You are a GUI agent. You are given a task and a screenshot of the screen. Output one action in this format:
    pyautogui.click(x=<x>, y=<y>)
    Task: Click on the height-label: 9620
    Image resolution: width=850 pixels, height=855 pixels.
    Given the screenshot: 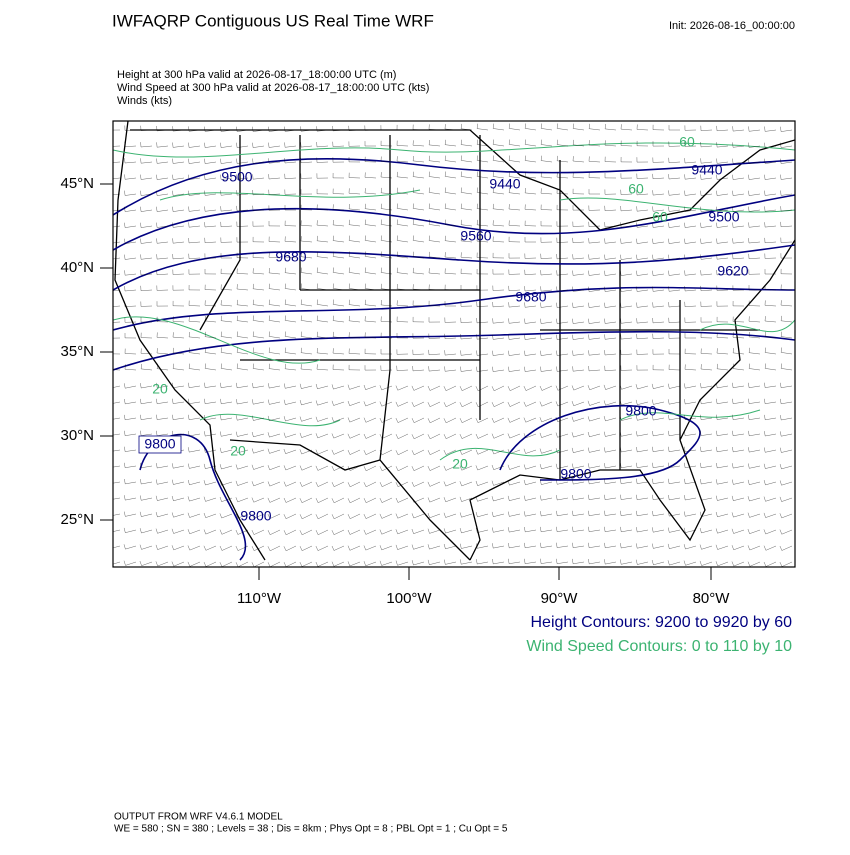 What is the action you would take?
    pyautogui.click(x=732, y=271)
    